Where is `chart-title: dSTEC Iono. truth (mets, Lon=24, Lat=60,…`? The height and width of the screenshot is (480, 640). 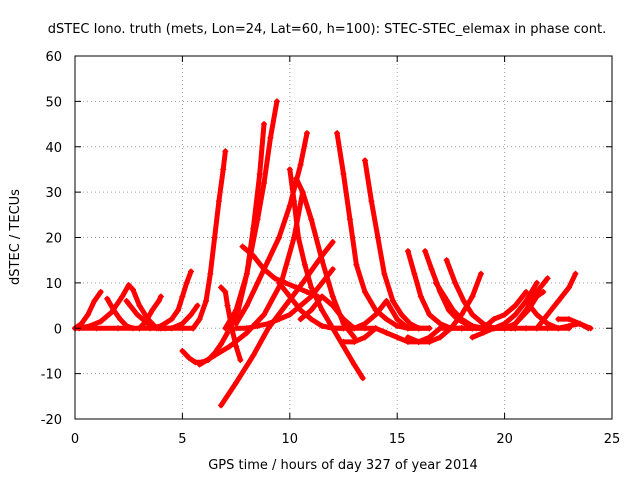 chart-title: dSTEC Iono. truth (mets, Lon=24, Lat=60,… is located at coordinates (327, 29).